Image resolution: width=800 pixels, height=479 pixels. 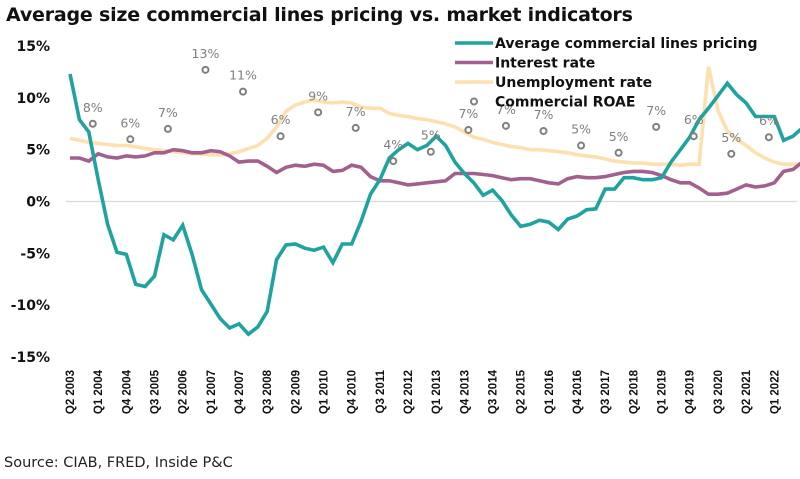 I want to click on roae-data-label: 13%, so click(x=206, y=53).